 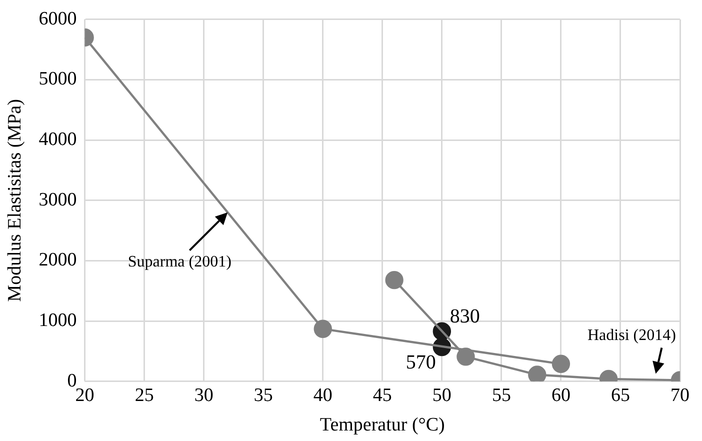 I want to click on x-tick-label: 35, so click(x=263, y=395).